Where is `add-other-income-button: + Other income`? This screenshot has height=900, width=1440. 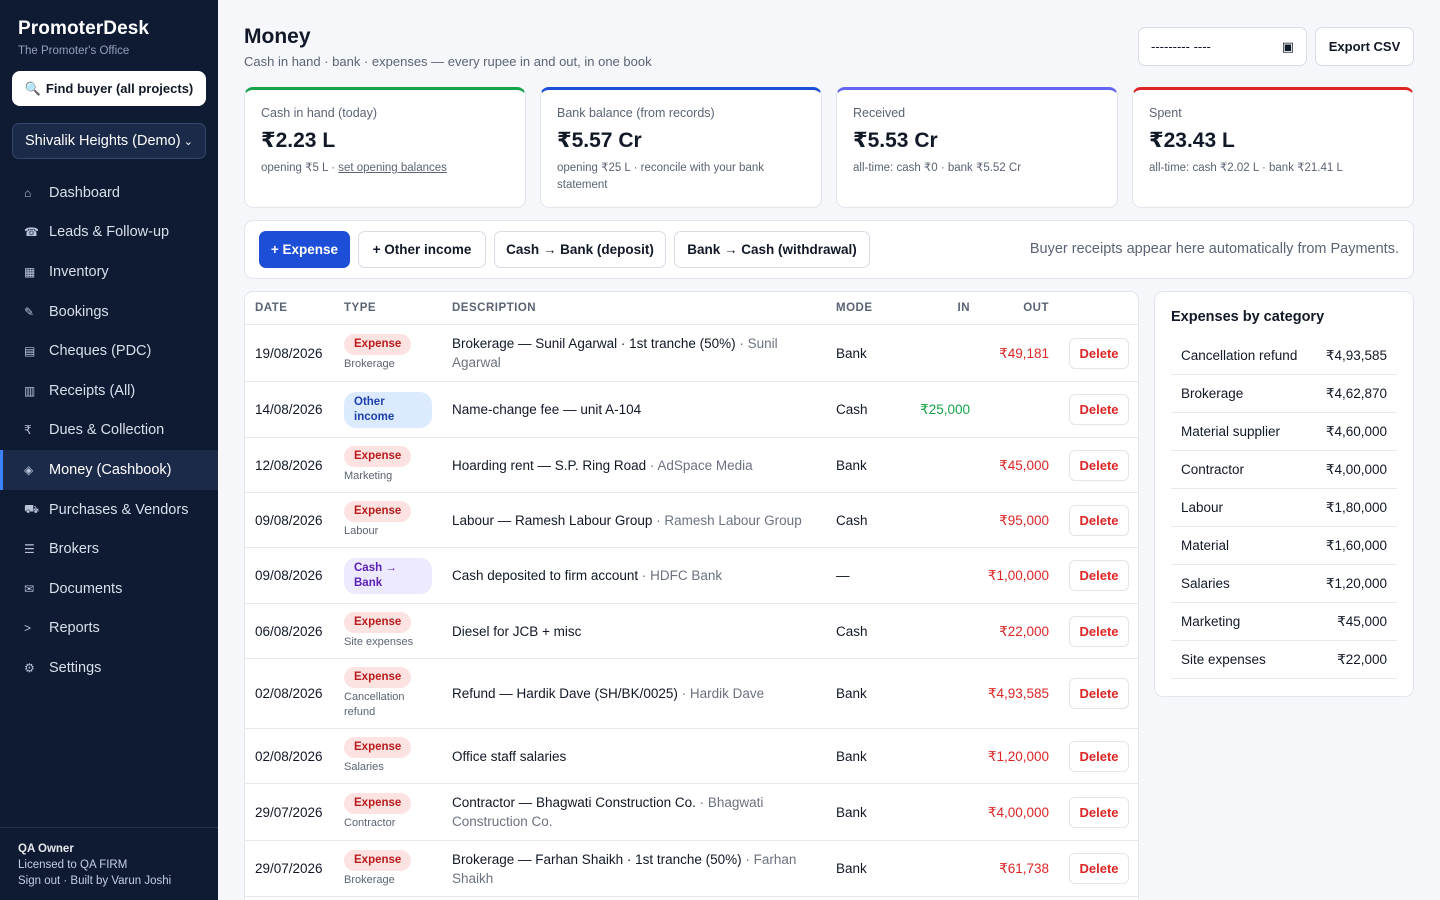
add-other-income-button: + Other income is located at coordinates (422, 249).